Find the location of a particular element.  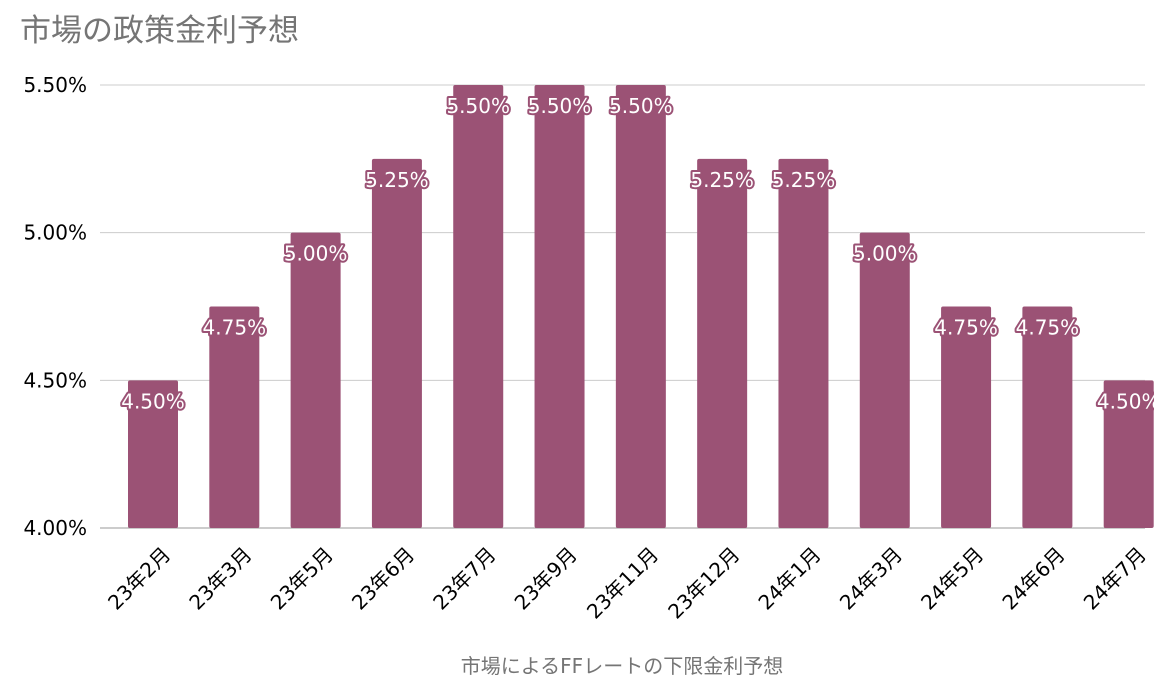

x-tick-label: 24年6月 is located at coordinates (1033, 578).